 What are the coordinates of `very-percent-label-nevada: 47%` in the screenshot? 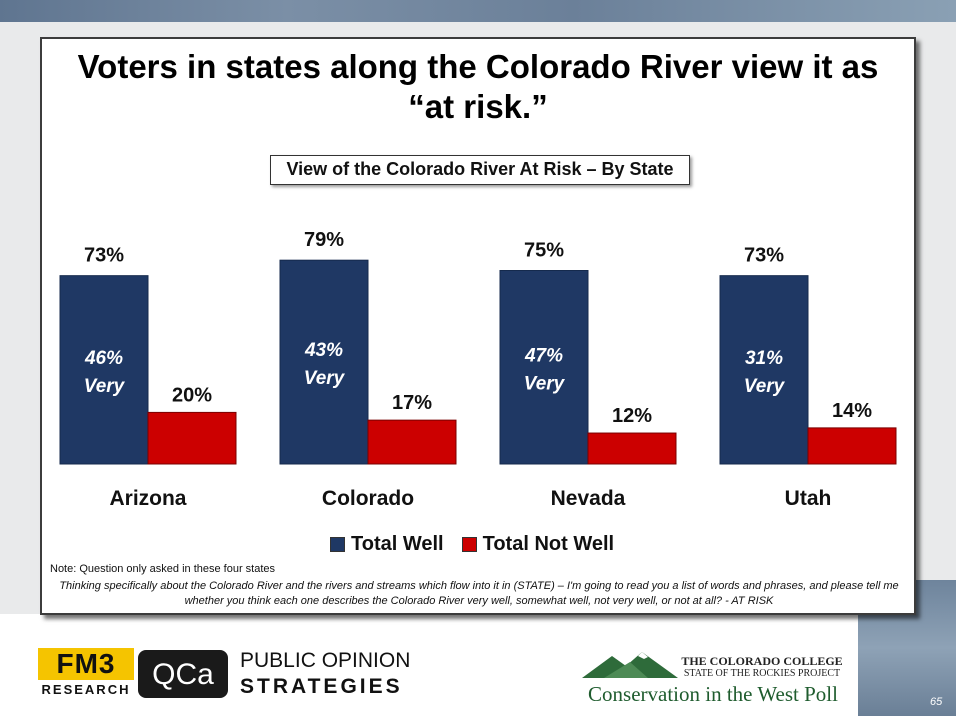 It's located at (543, 355).